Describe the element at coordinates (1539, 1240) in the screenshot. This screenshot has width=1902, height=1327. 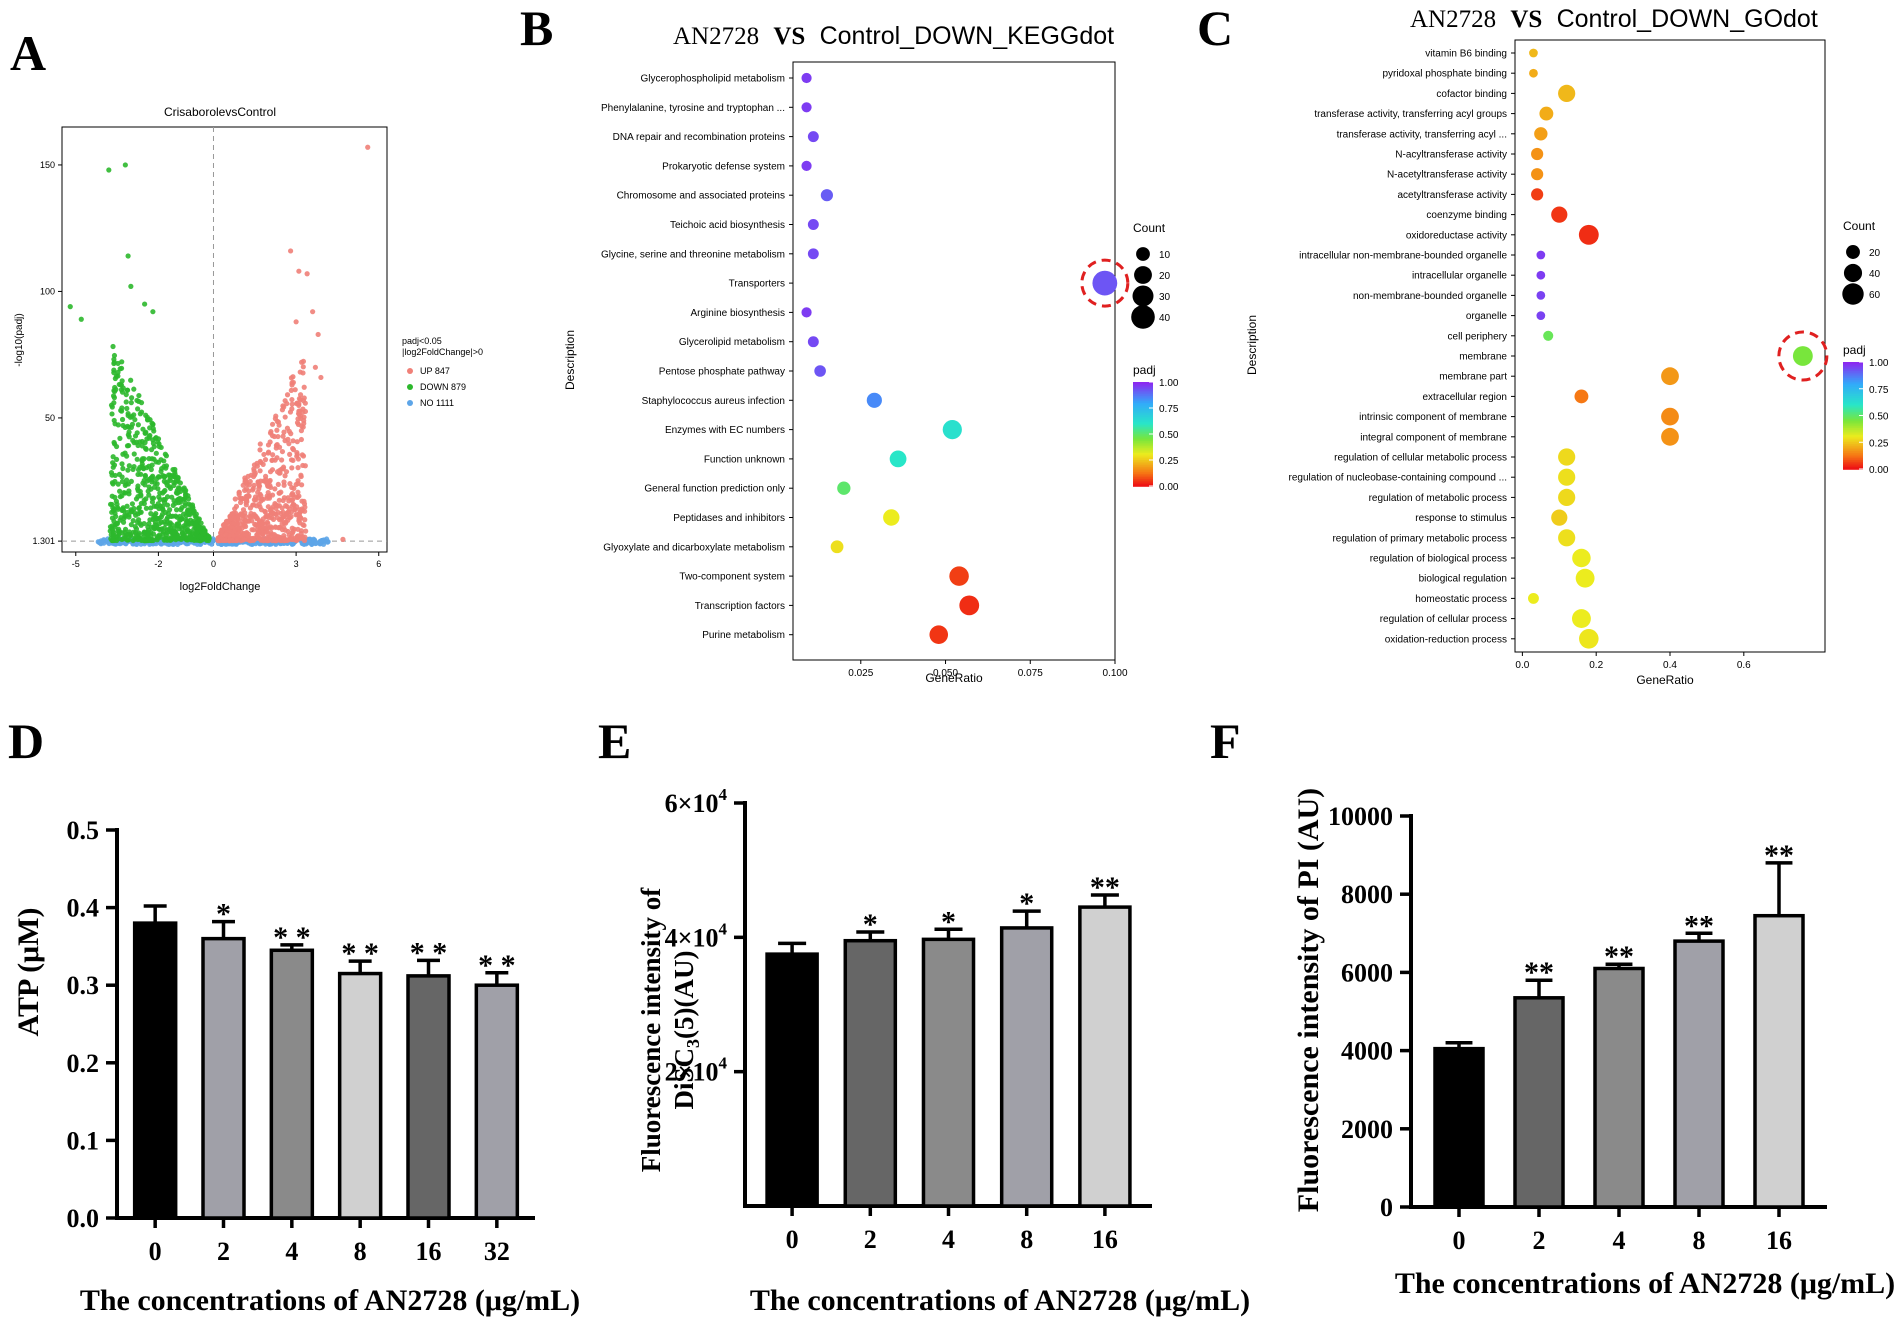
I see `x-tick-label: 2` at that location.